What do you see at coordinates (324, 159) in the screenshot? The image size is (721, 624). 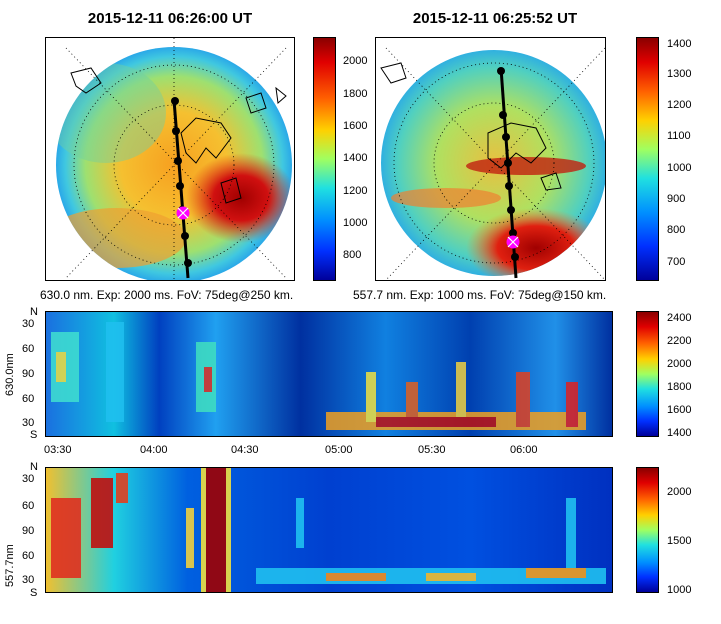 I see `left-colorbar` at bounding box center [324, 159].